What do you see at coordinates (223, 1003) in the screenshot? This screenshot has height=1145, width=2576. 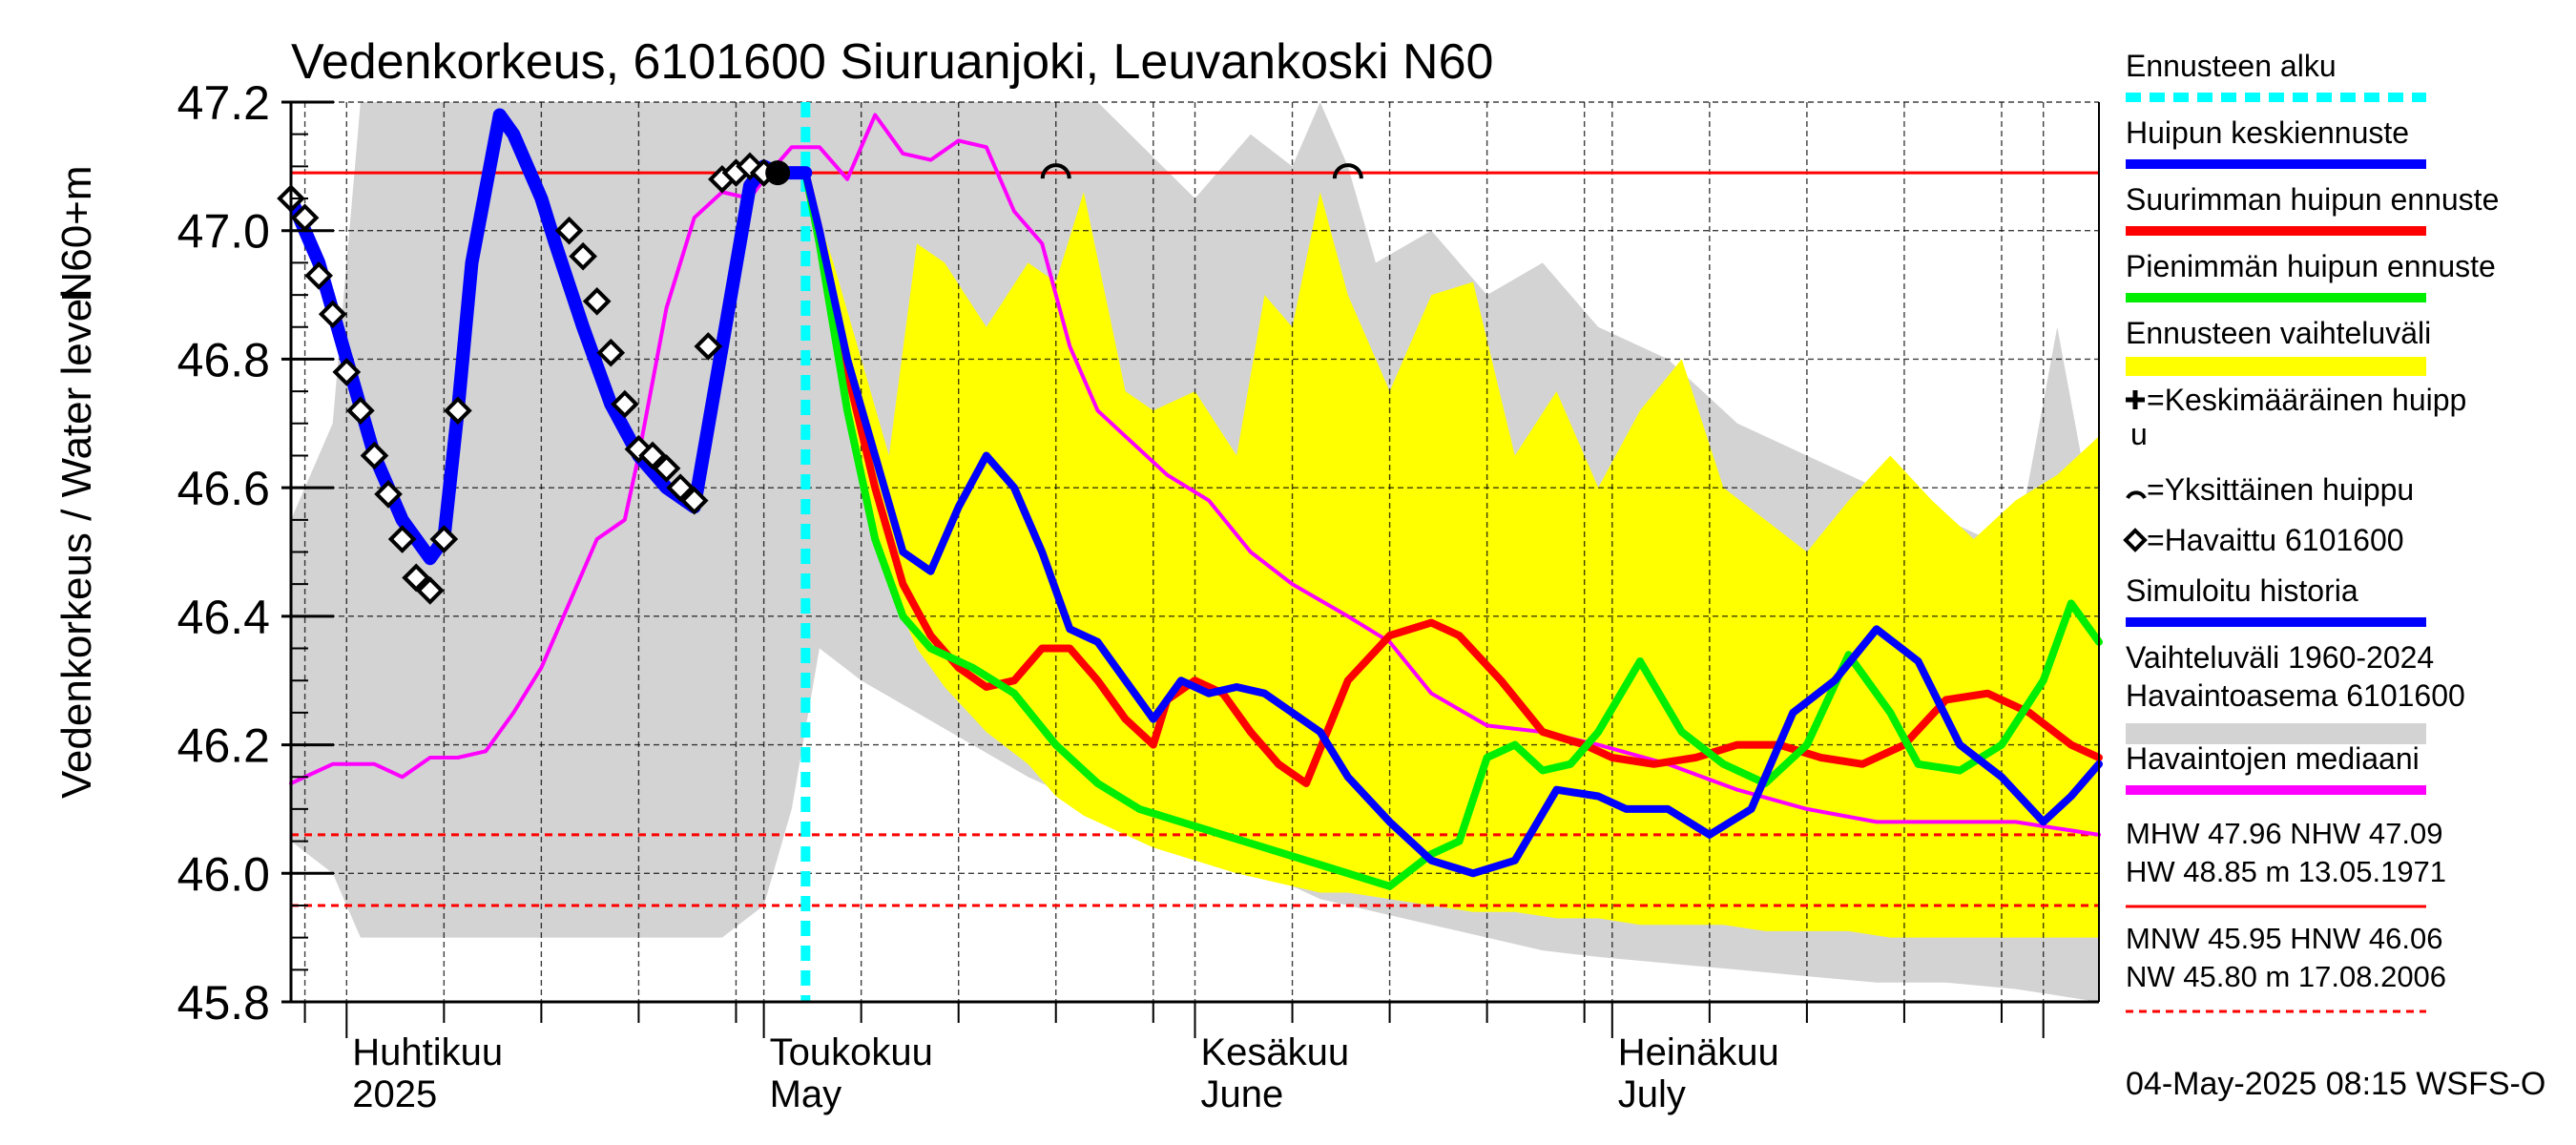 I see `y-tick-label: 45.8` at bounding box center [223, 1003].